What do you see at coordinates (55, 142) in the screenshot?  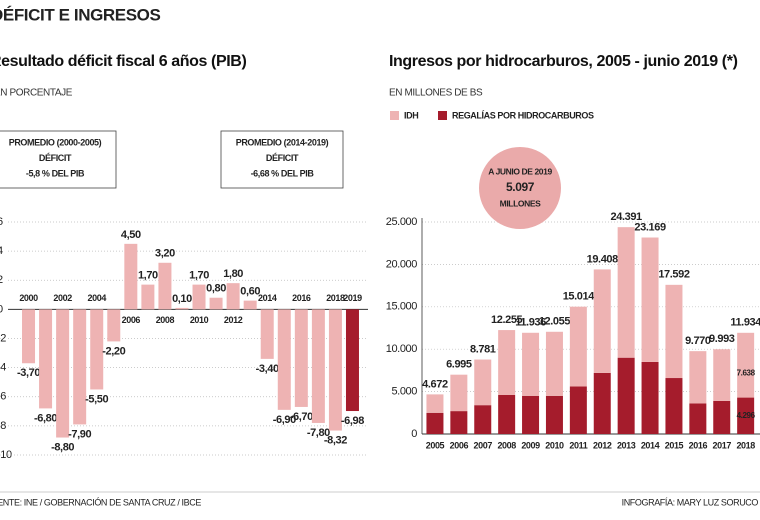 I see `annotation-text: PROMEDIO (2000-2005)` at bounding box center [55, 142].